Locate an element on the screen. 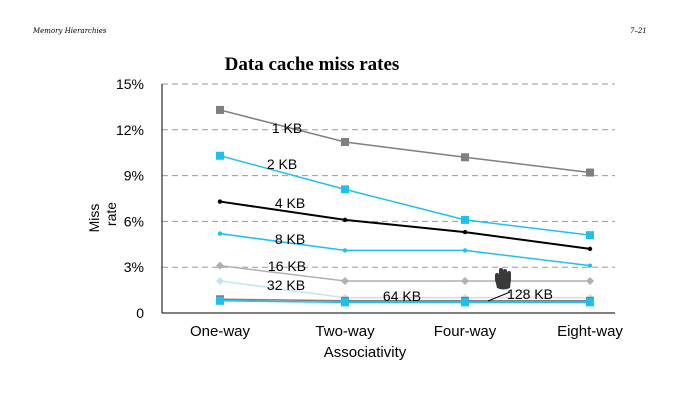 The width and height of the screenshot is (690, 404). series-label: 128 KB is located at coordinates (530, 294).